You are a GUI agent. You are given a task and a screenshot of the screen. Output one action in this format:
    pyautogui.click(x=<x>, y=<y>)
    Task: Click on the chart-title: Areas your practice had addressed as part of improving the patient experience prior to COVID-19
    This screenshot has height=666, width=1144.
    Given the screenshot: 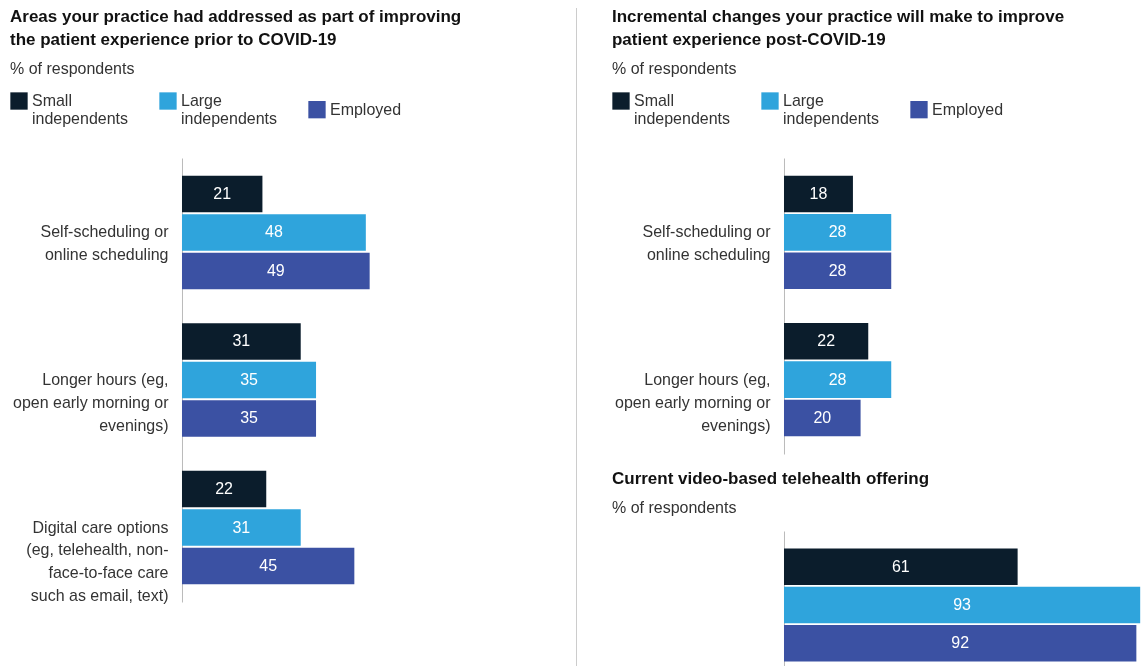 What is the action you would take?
    pyautogui.click(x=236, y=28)
    